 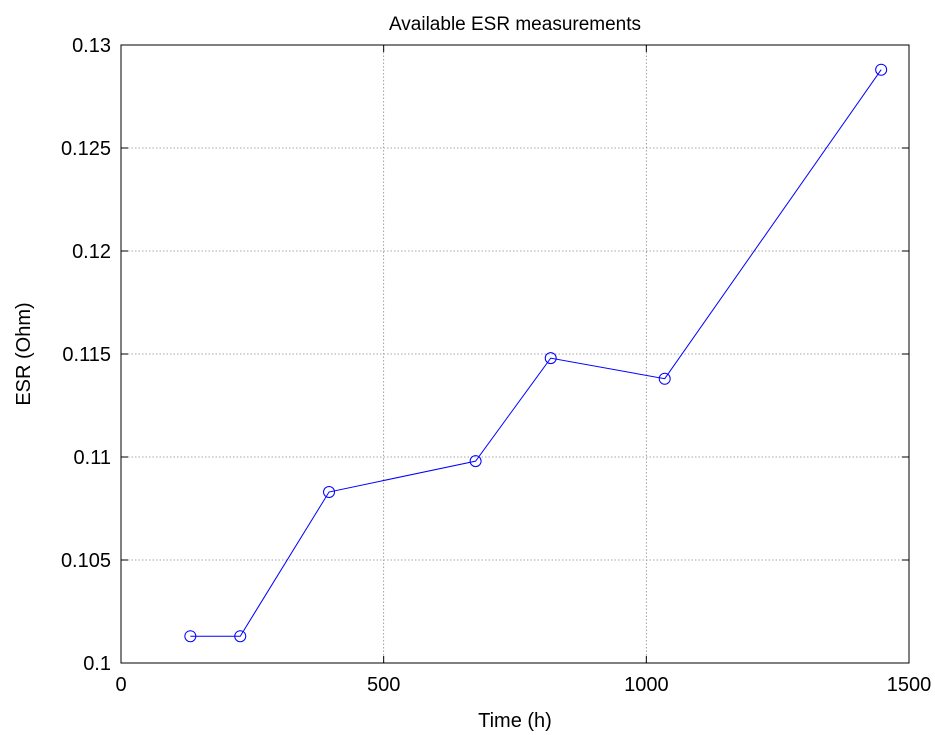 What do you see at coordinates (86, 561) in the screenshot?
I see `y-tick-label: 0.105` at bounding box center [86, 561].